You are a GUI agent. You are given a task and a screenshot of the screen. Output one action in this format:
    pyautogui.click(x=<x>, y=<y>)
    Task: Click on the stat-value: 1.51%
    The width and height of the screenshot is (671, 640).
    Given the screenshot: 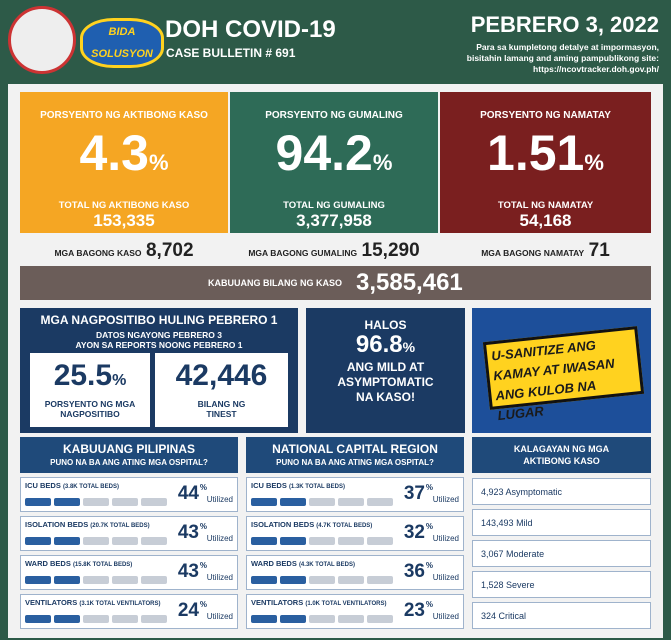 What is the action you would take?
    pyautogui.click(x=545, y=159)
    